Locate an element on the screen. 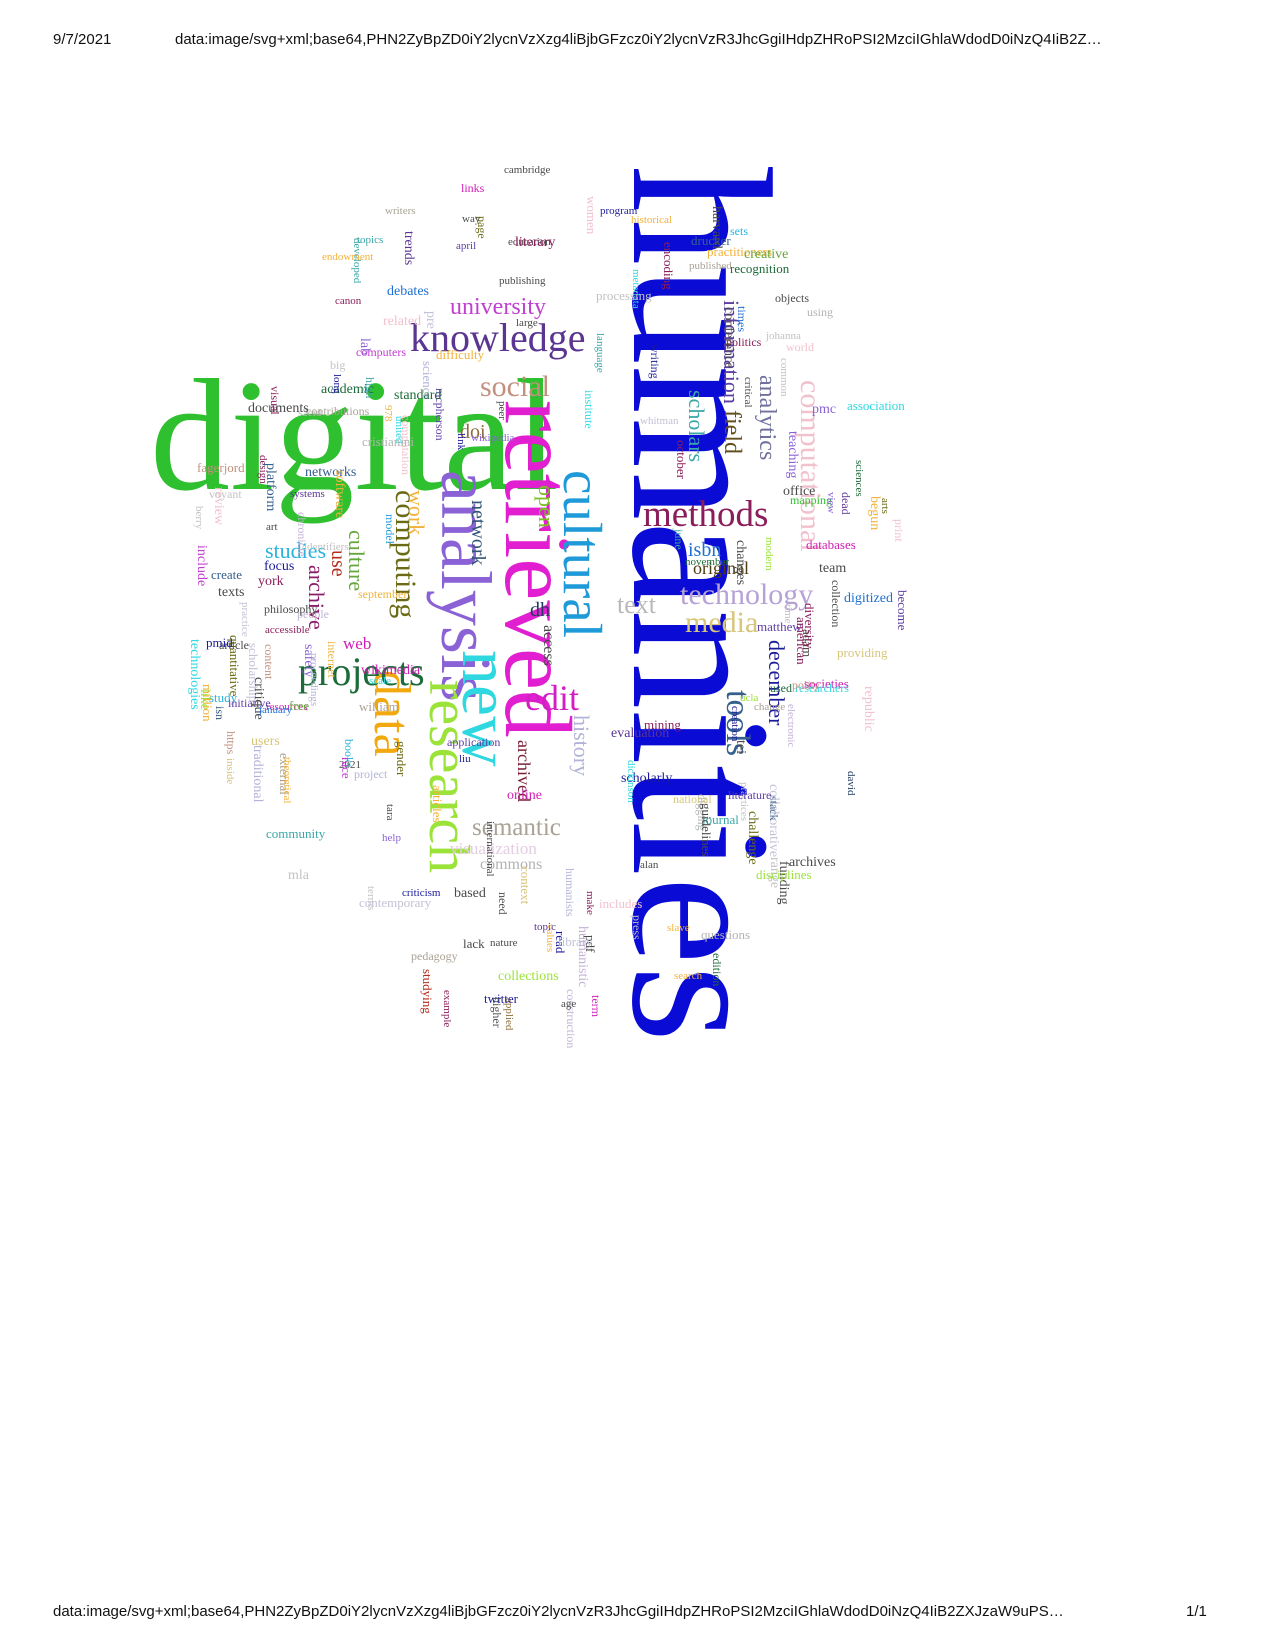 The image size is (1275, 1650). cloud-word: data is located at coordinates (391, 713).